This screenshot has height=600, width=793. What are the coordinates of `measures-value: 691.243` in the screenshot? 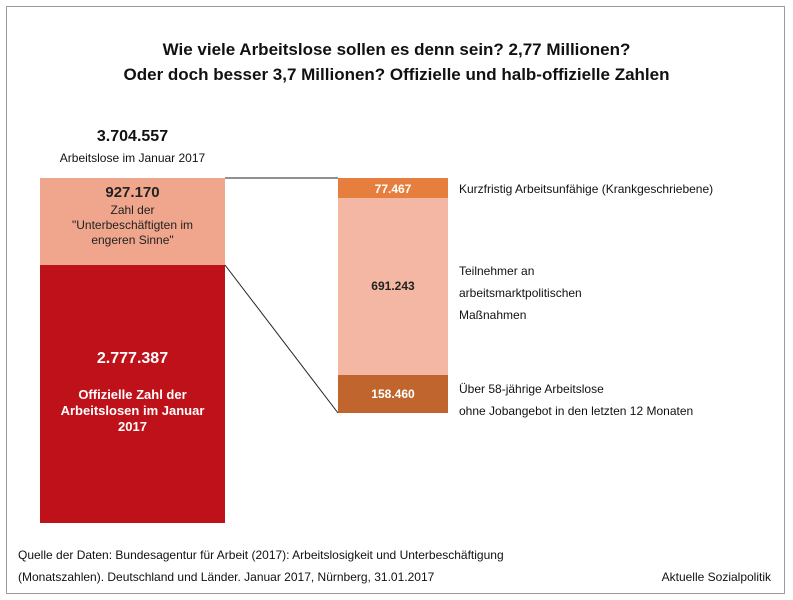 It's located at (393, 286).